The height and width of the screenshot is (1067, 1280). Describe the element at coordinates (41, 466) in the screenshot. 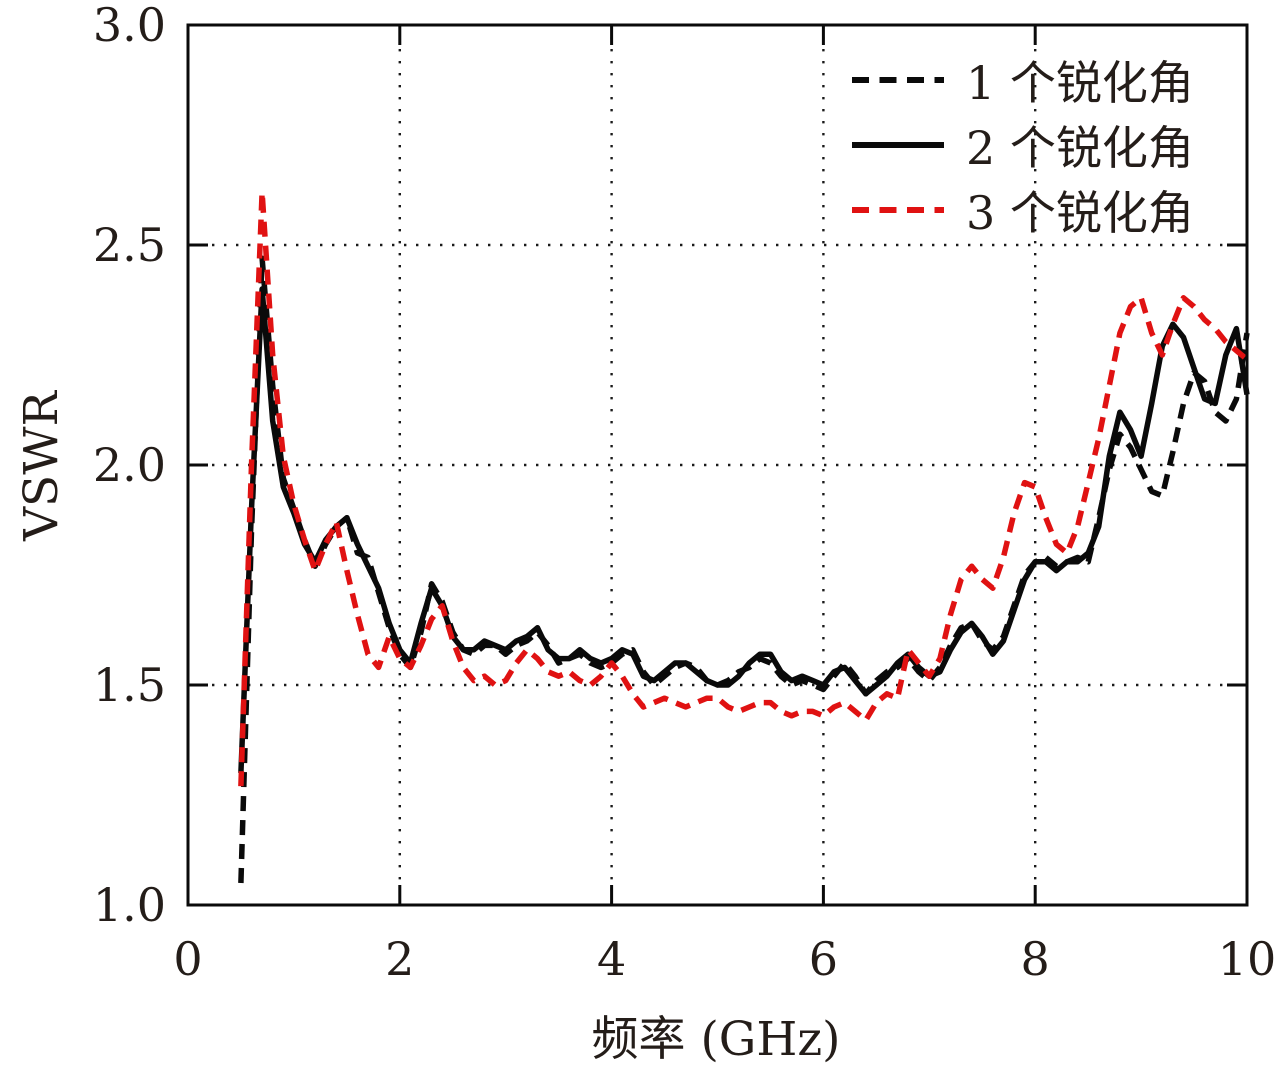

I see `y-axis-title: VSWR` at that location.